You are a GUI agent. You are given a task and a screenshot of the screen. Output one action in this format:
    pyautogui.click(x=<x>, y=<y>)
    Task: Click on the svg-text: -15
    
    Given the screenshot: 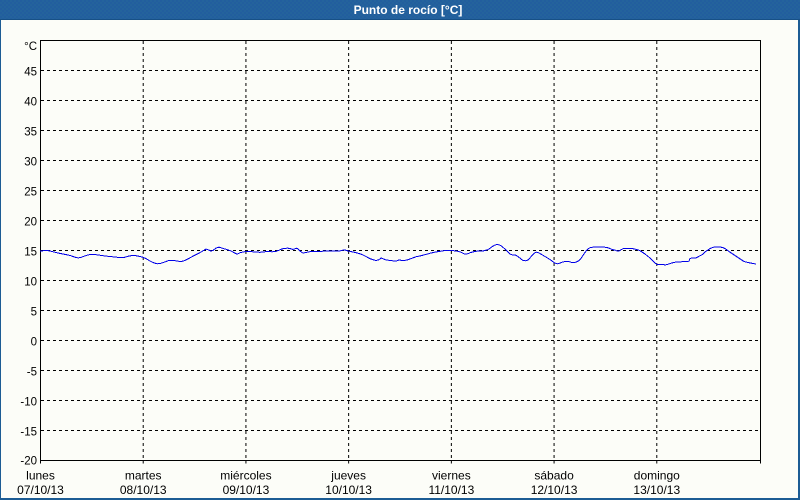 What is the action you would take?
    pyautogui.click(x=28, y=433)
    